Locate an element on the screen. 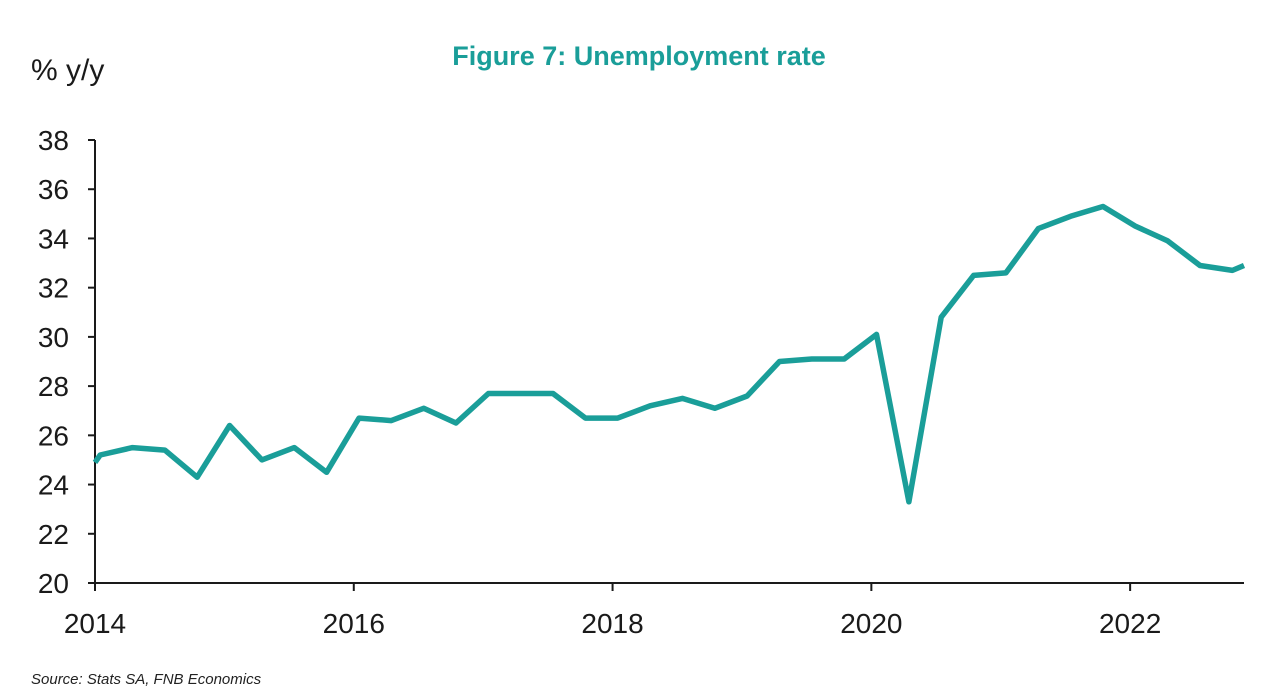 The image size is (1280, 700). x-tick-label: 2018 is located at coordinates (612, 623).